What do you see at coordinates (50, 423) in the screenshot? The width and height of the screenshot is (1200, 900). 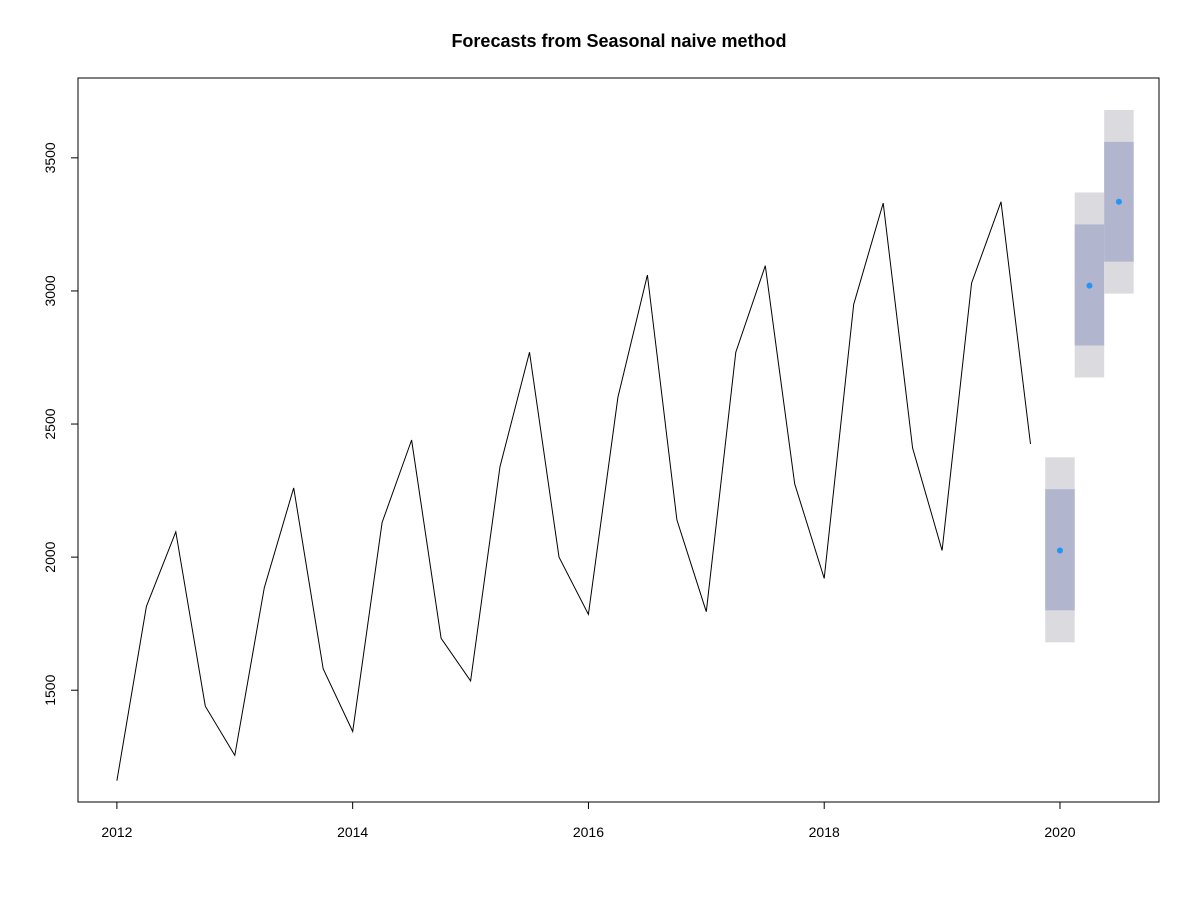 I see `y-tick-label: 2500` at bounding box center [50, 423].